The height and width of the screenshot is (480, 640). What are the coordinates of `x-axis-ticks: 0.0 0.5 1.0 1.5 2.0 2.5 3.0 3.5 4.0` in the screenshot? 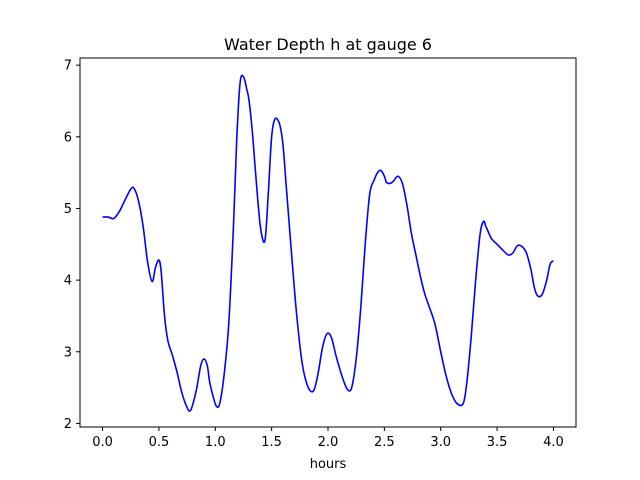 It's located at (328, 438).